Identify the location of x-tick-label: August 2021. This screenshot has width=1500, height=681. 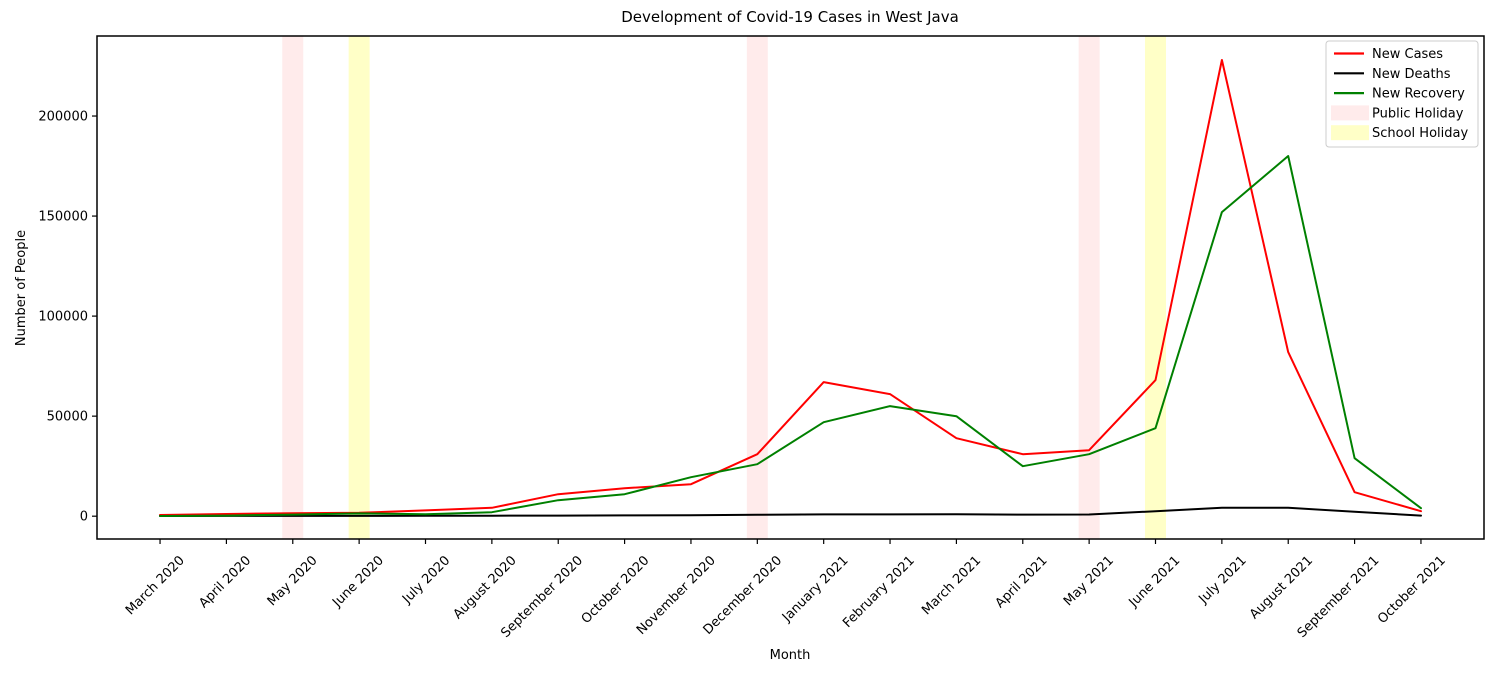
(1281, 587).